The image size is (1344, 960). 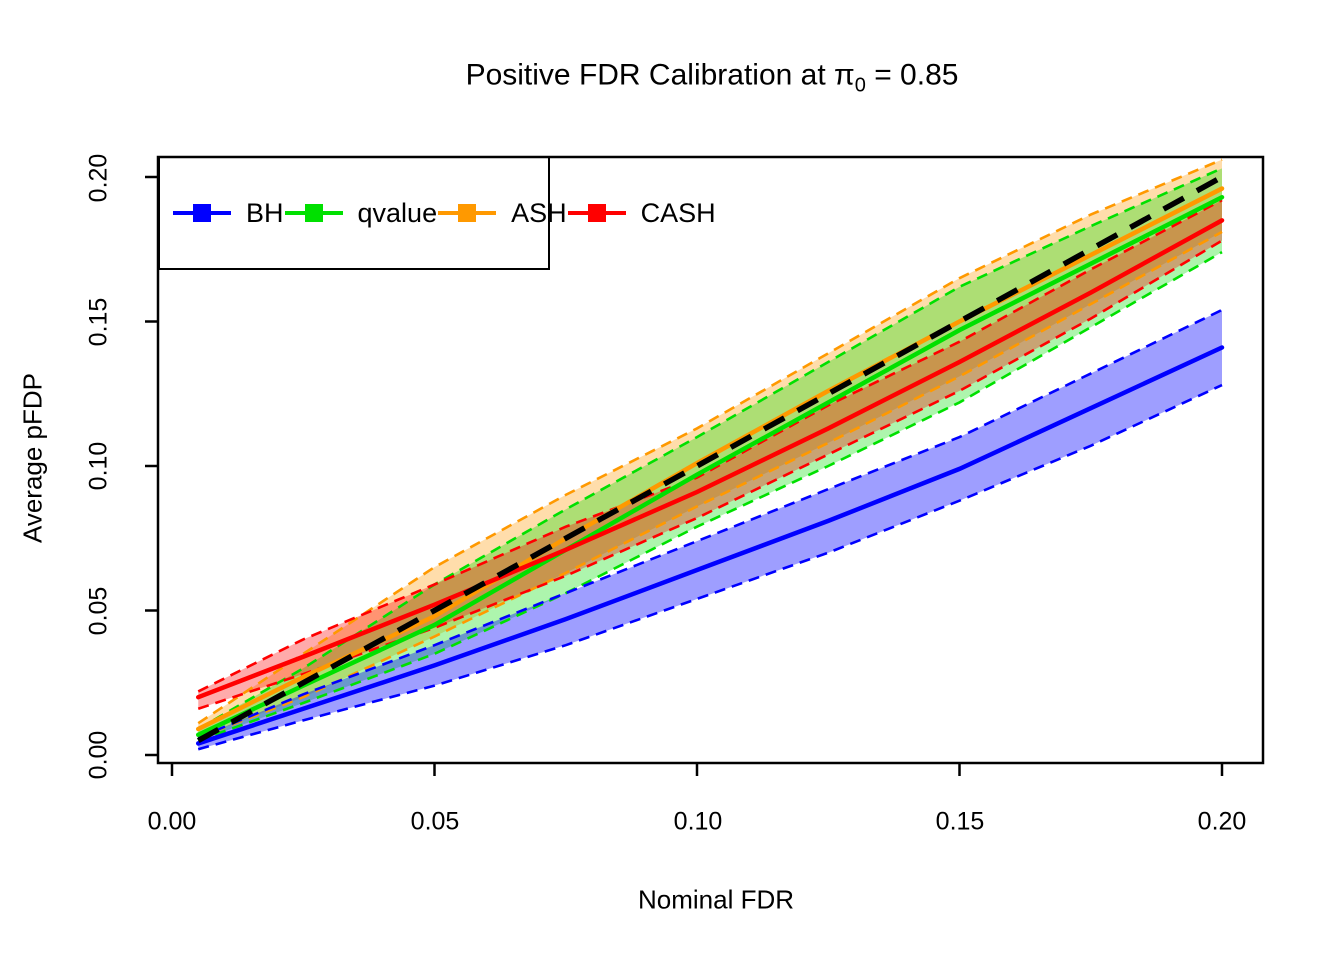 What do you see at coordinates (435, 821) in the screenshot?
I see `x-tick-label-1: 0.05` at bounding box center [435, 821].